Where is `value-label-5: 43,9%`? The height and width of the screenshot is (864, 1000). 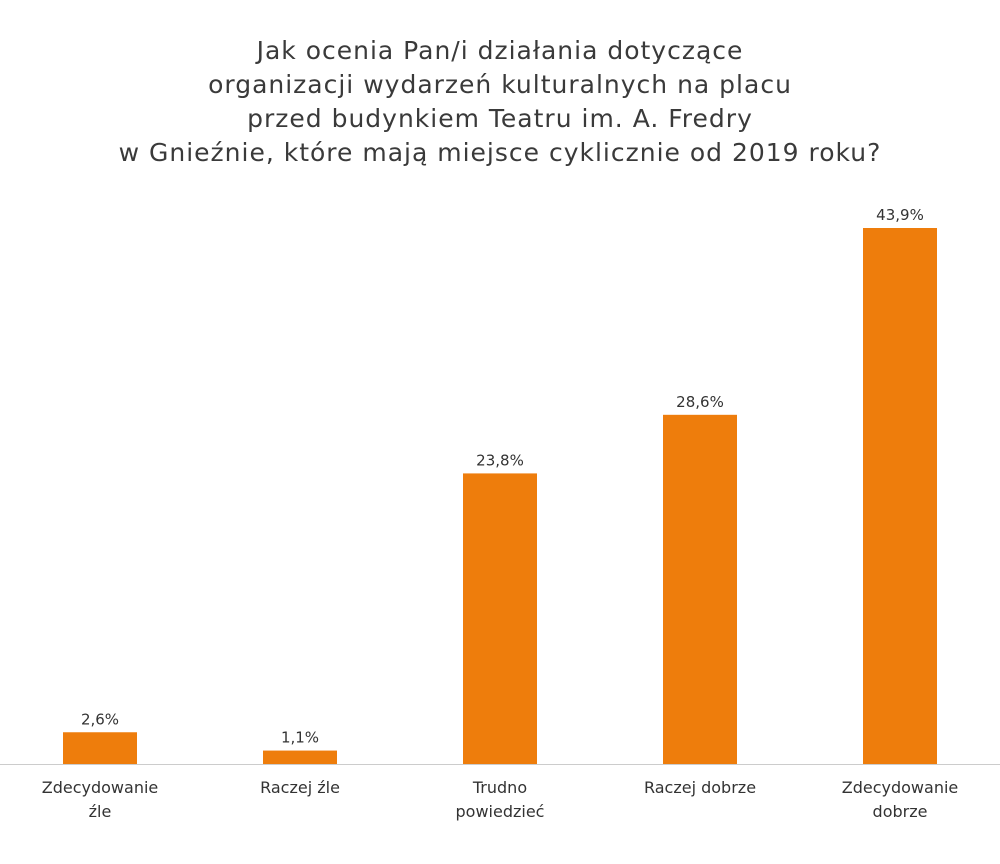 value-label-5: 43,9% is located at coordinates (900, 215).